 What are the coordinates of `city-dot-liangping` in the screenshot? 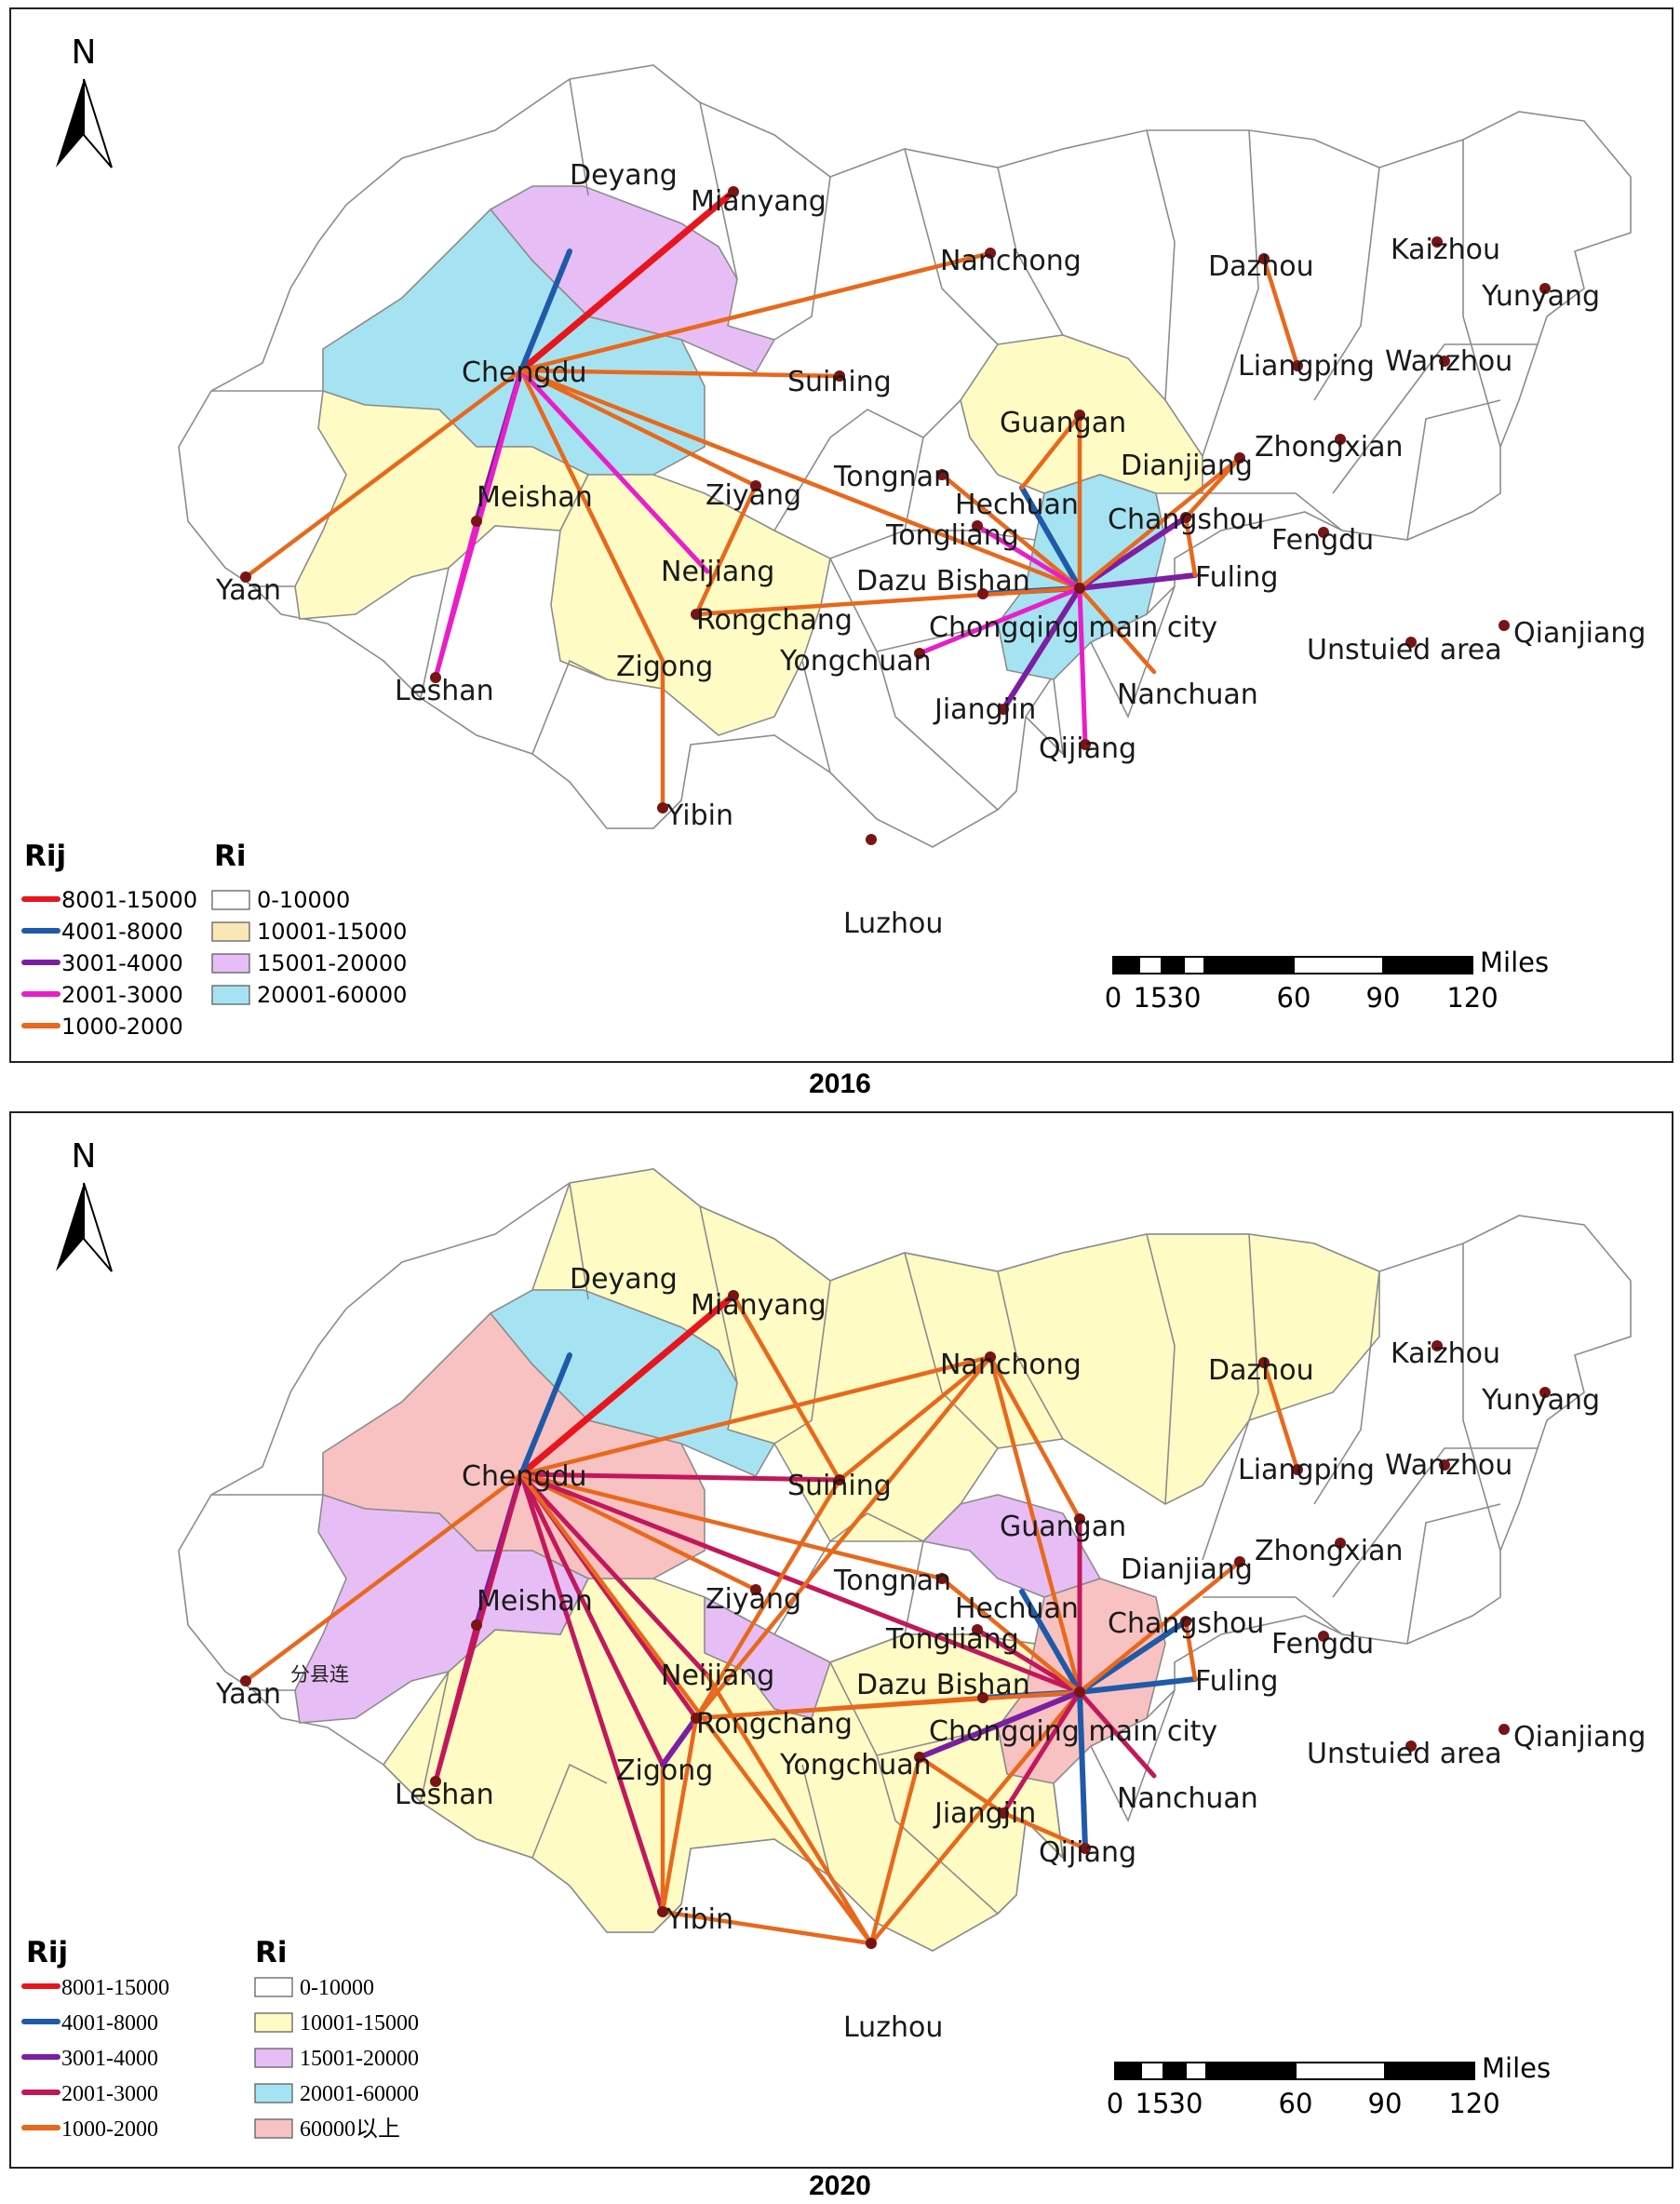 It's located at (1297, 1469).